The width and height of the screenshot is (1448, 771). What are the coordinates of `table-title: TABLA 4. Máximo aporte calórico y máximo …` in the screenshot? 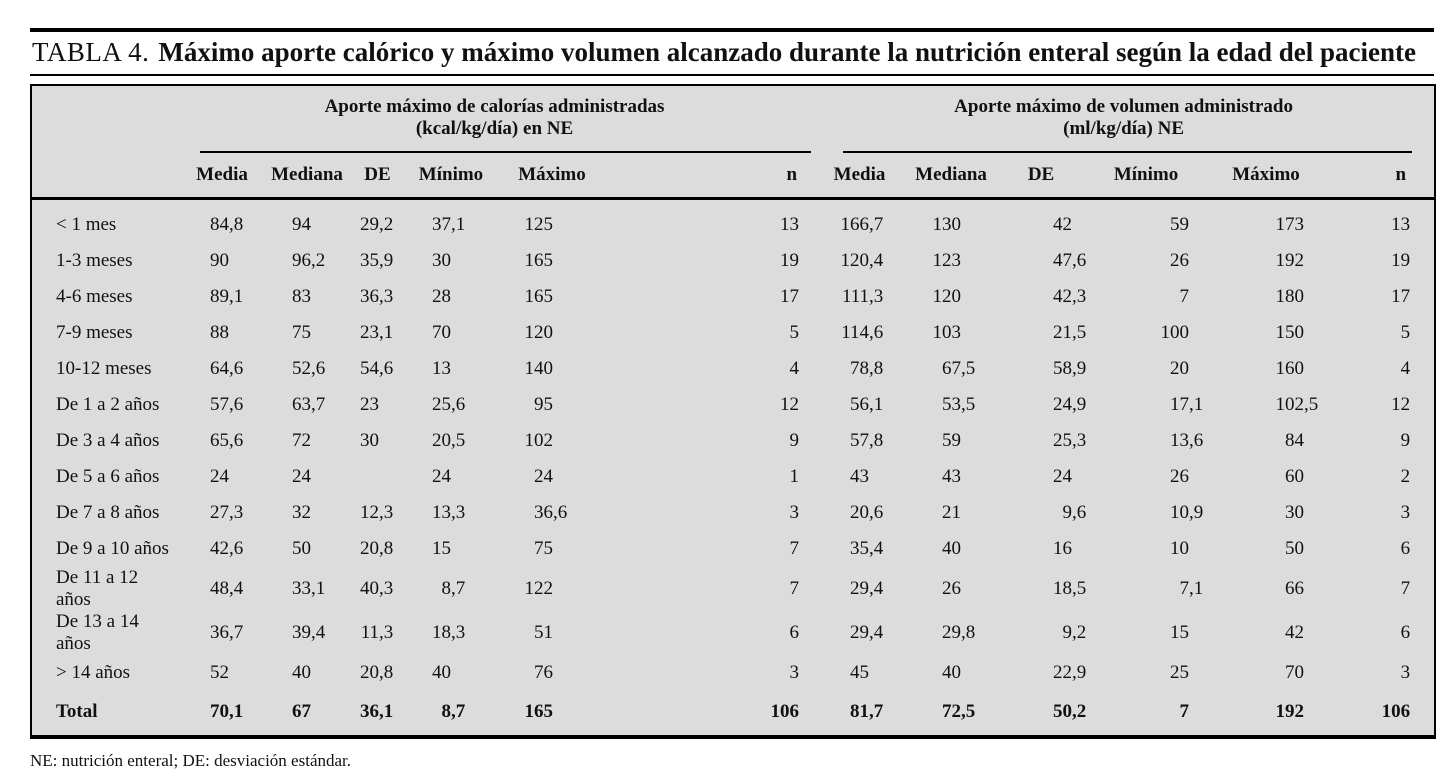 It's located at (732, 52).